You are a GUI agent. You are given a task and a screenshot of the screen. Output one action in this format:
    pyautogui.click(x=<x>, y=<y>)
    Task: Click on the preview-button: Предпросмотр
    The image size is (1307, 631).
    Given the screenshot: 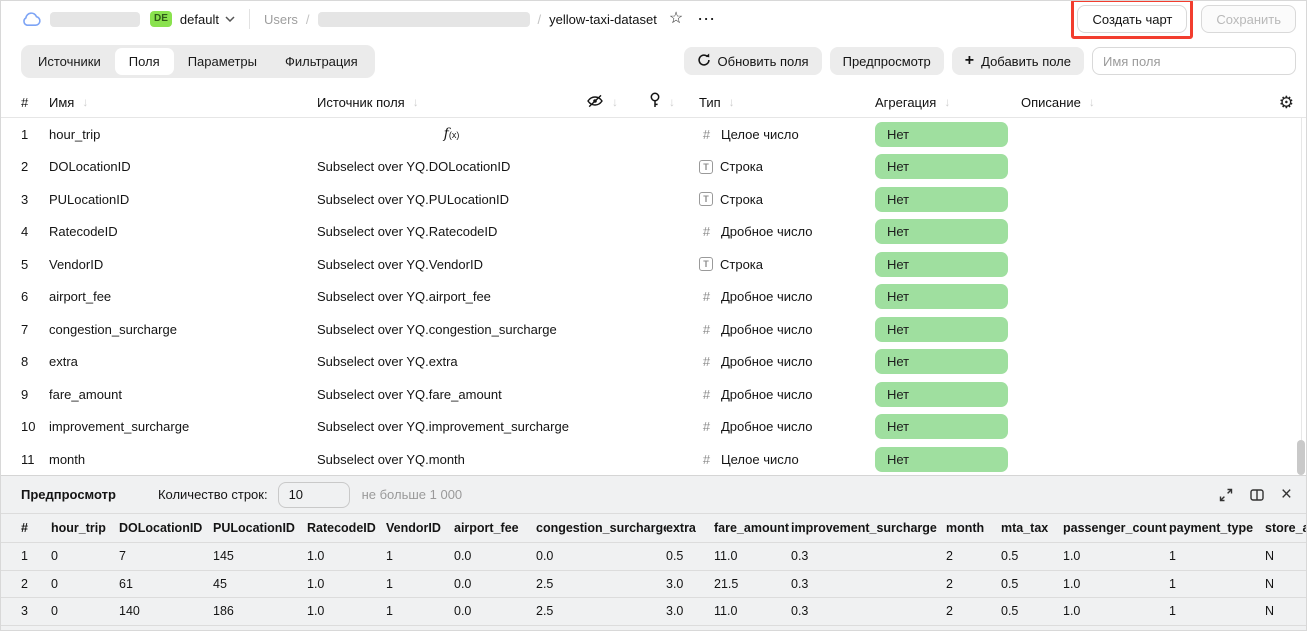 What is the action you would take?
    pyautogui.click(x=886, y=61)
    